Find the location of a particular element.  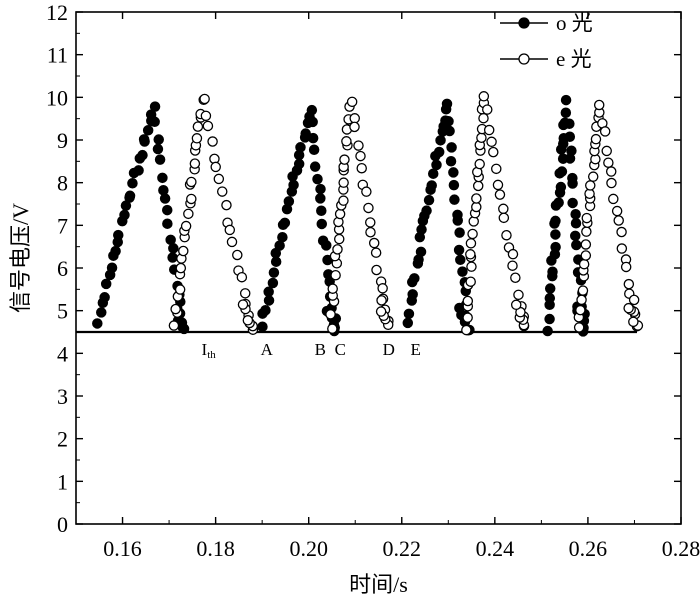

annotations-layer: Ith A B C D E is located at coordinates (311, 350).